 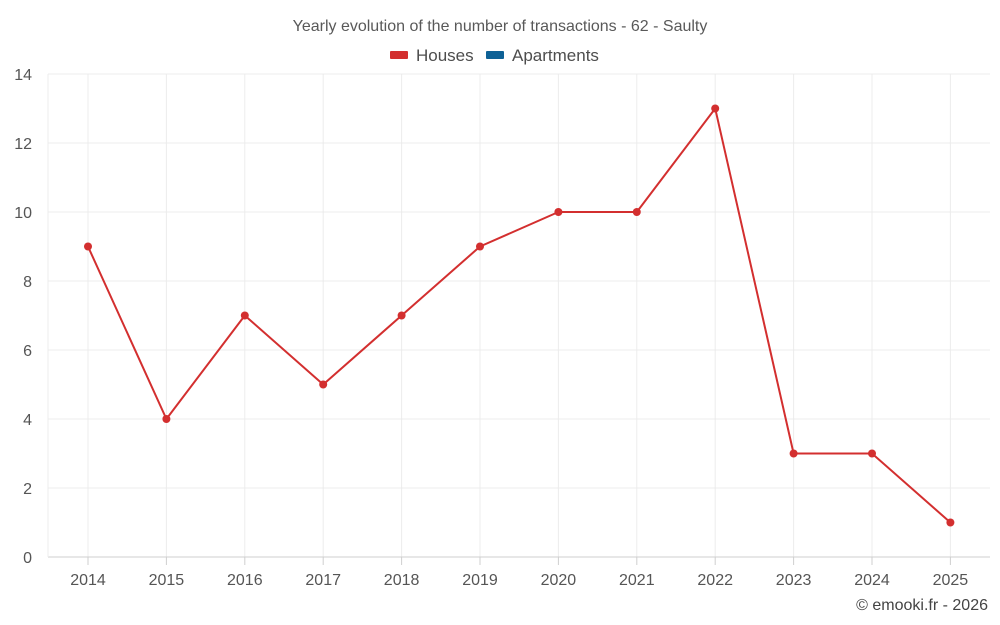 I want to click on legend-item-houses: Houses, so click(x=432, y=55).